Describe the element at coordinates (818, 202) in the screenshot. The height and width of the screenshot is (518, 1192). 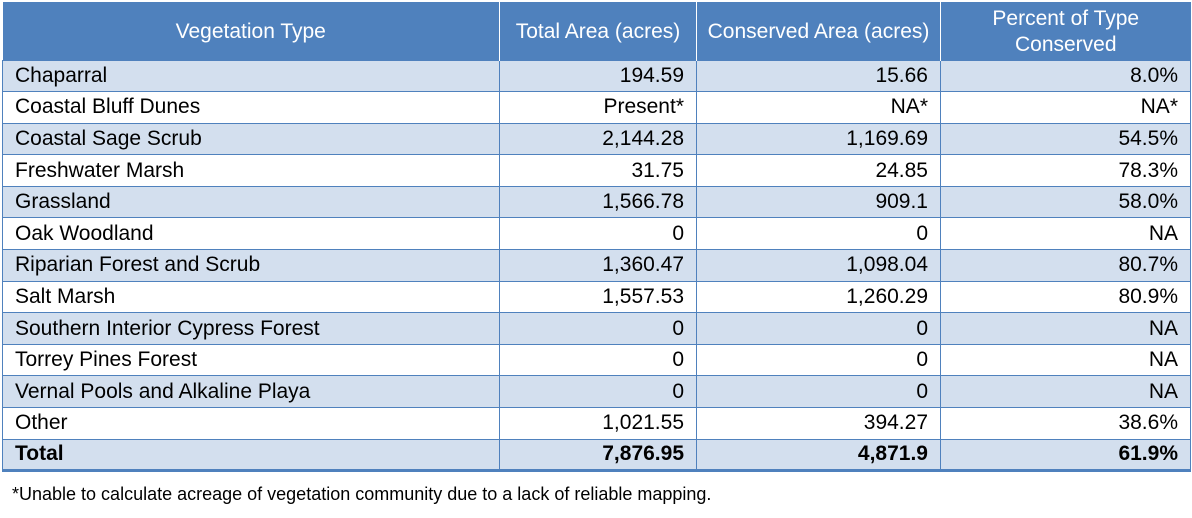
I see `cell-conserved-area: 909.1` at that location.